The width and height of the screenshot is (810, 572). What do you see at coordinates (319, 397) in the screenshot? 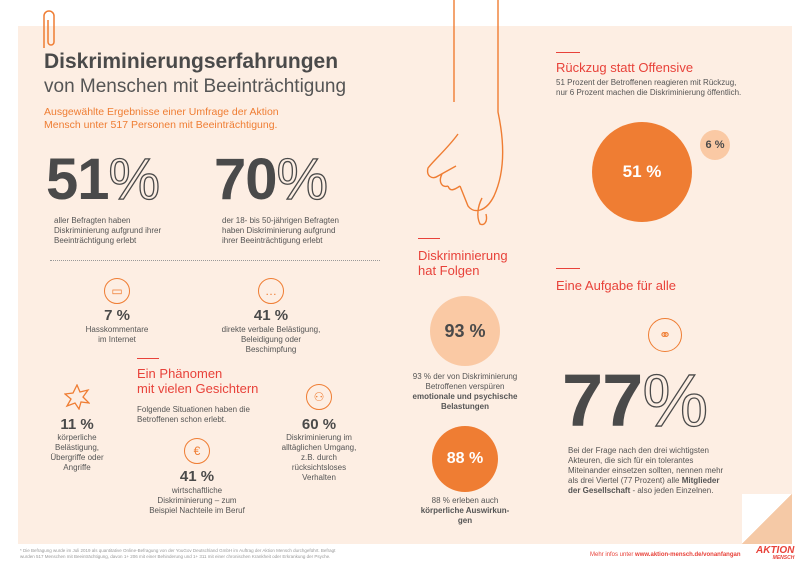
I see `people-icon: ⚇` at bounding box center [319, 397].